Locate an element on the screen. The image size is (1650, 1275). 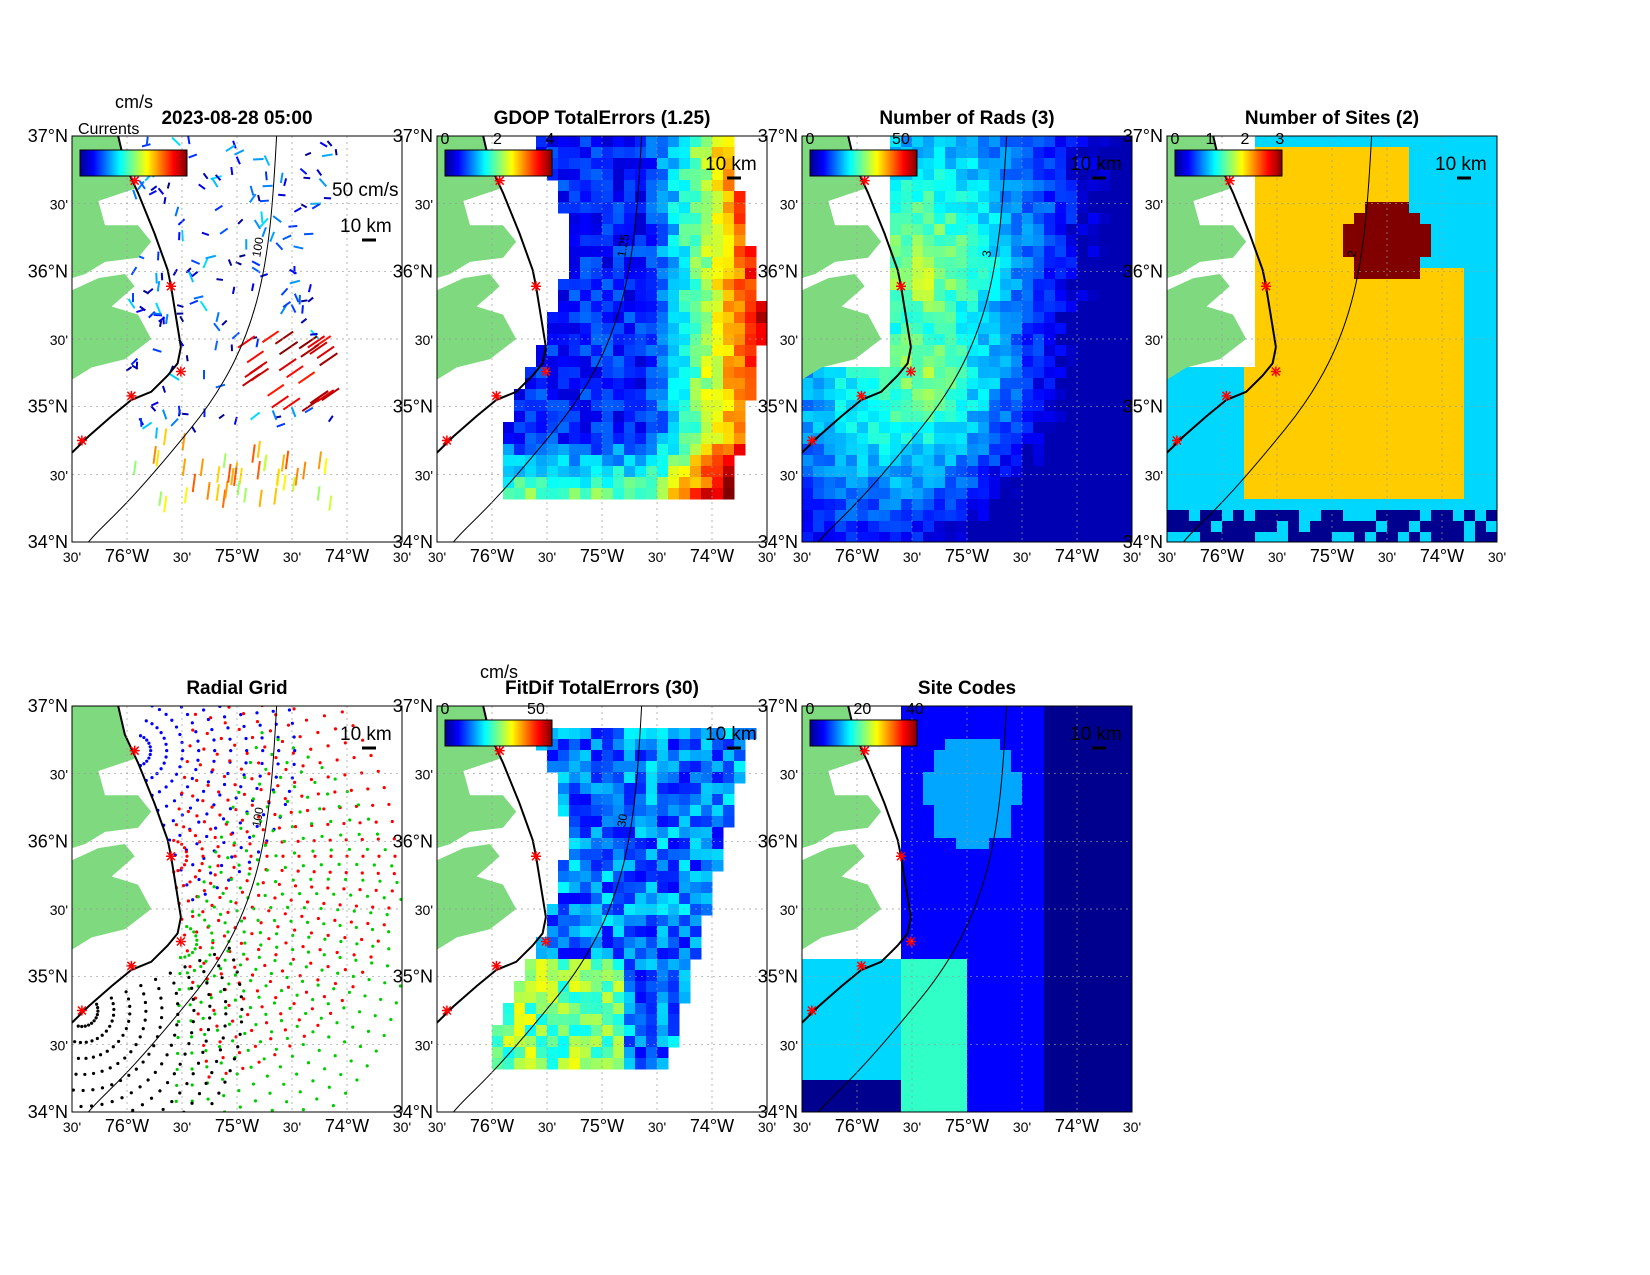
panel-title: Number of Rads (3) is located at coordinates (966, 118).